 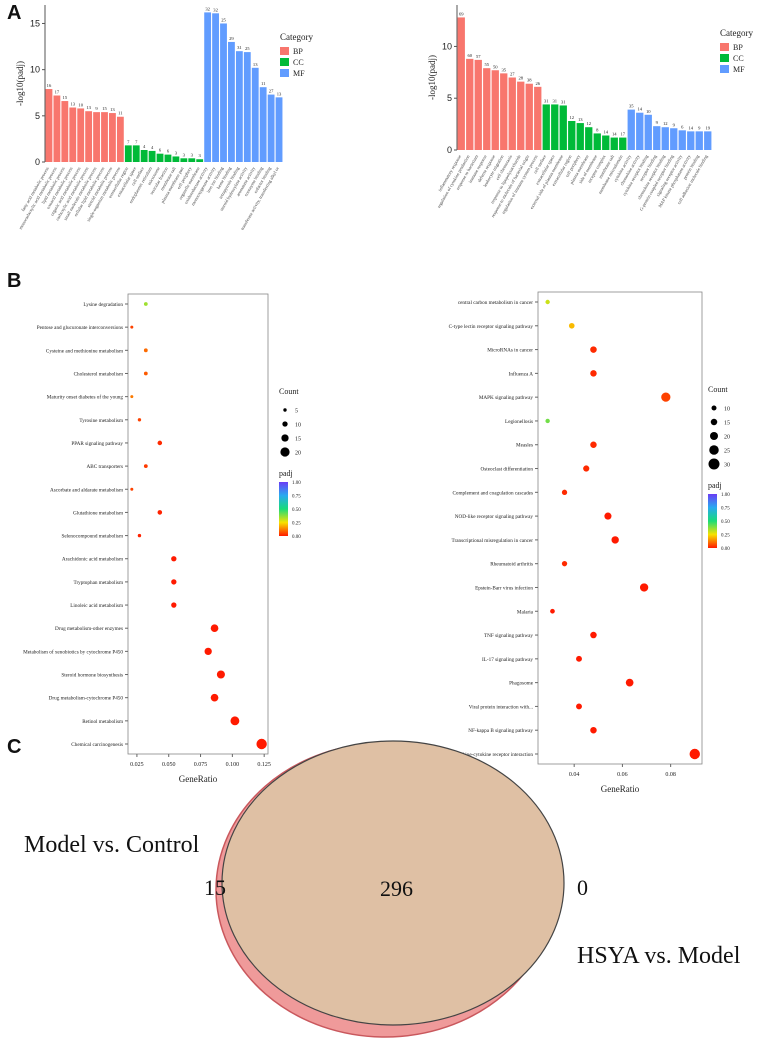 What do you see at coordinates (120, 113) in the screenshot?
I see `bar-data-label: 11` at bounding box center [120, 113].